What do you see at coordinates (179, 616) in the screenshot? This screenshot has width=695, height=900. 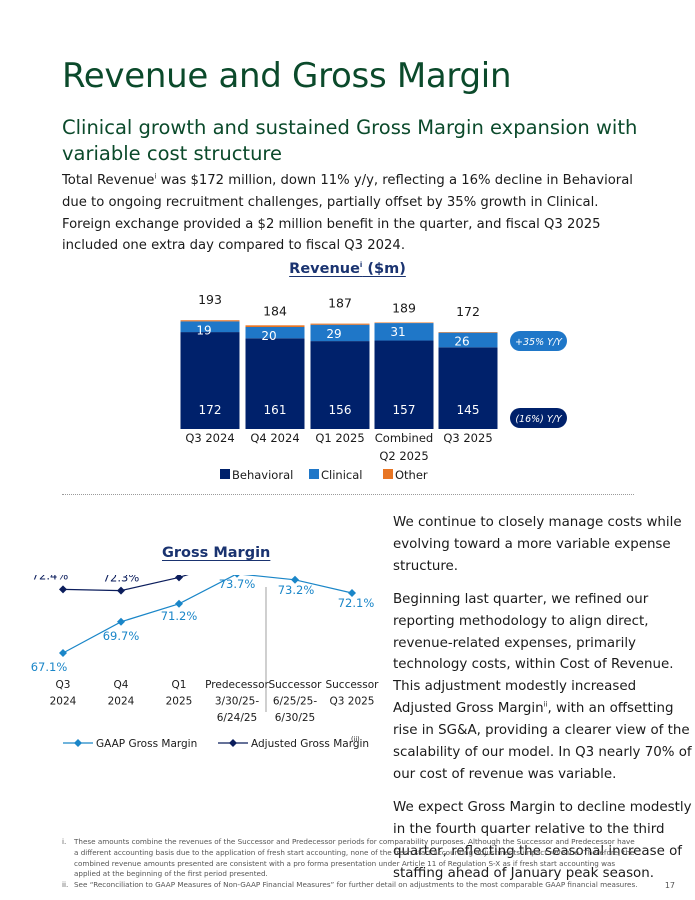 I see `gaap-data-label: 71.2%` at bounding box center [179, 616].